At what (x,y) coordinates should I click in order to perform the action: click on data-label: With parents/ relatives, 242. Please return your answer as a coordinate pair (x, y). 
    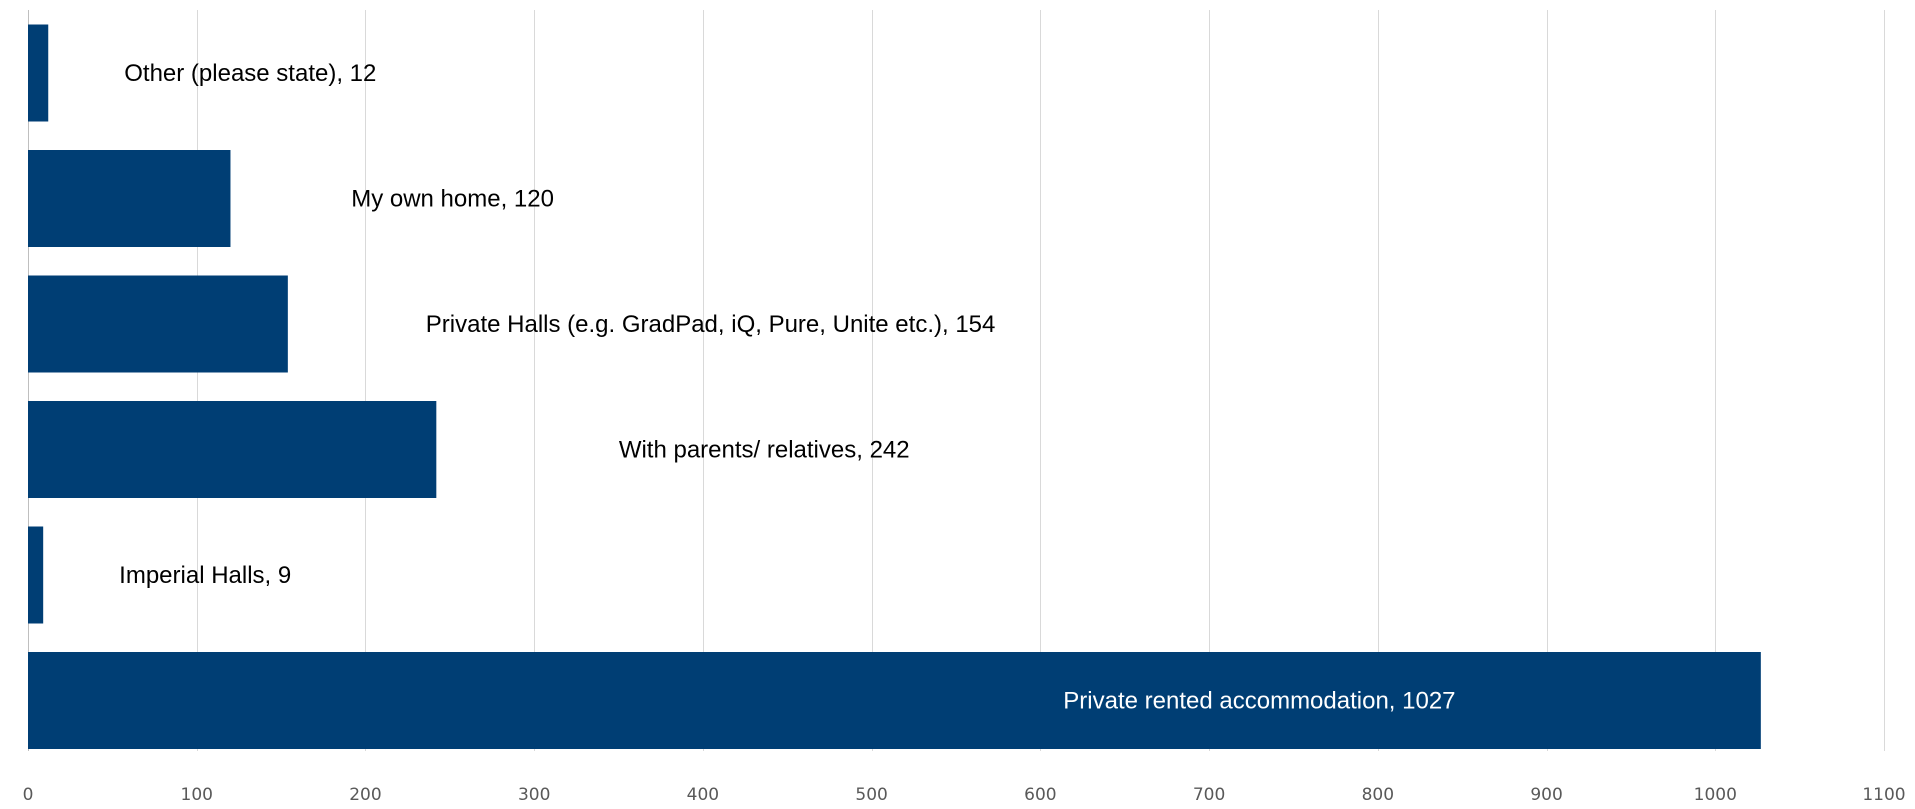
    Looking at the image, I should click on (764, 450).